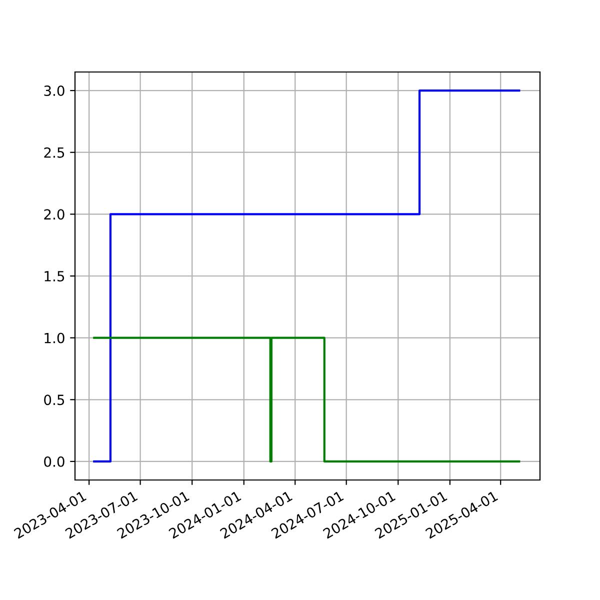 The height and width of the screenshot is (600, 600). What do you see at coordinates (54, 214) in the screenshot?
I see `y-tick-label: 2.0` at bounding box center [54, 214].